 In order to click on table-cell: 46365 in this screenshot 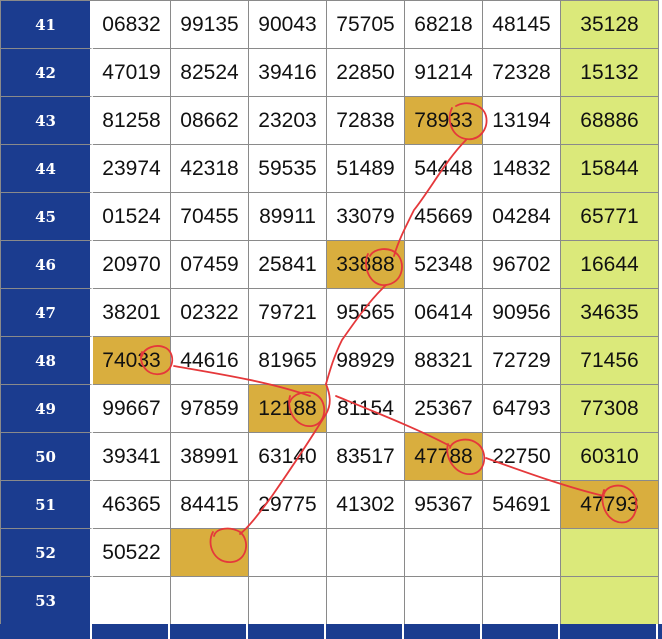, I will do `click(132, 505)`.